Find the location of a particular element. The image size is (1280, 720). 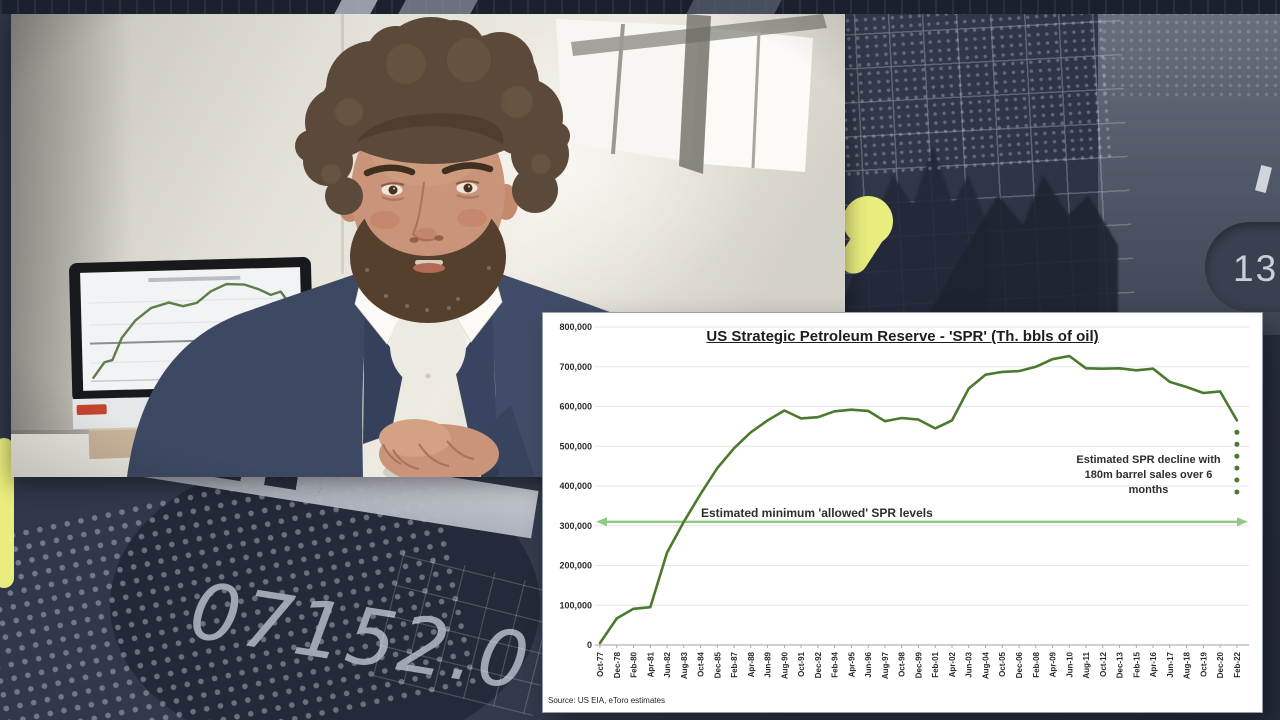

svg-text: Apr-09 is located at coordinates (1053, 664).